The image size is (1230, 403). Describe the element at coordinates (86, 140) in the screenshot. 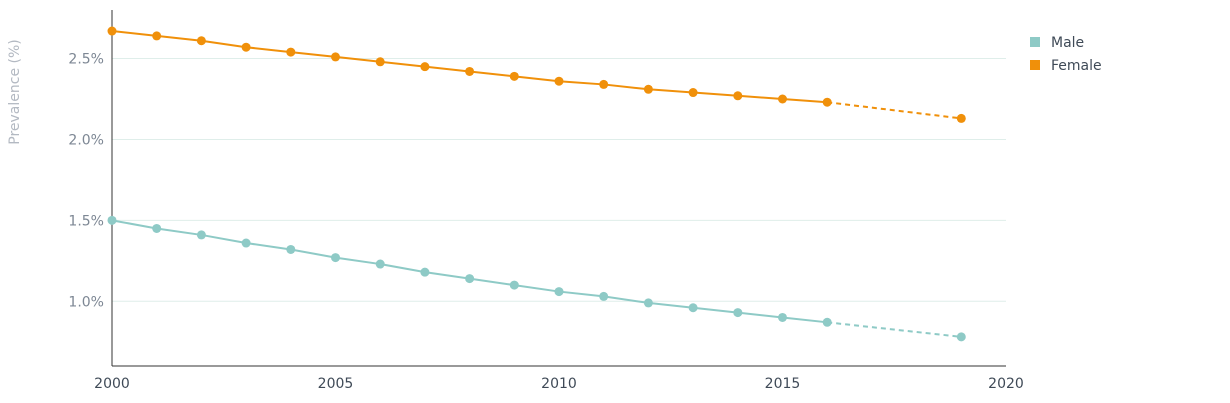

I see `y-tick-label: 2.0%` at that location.